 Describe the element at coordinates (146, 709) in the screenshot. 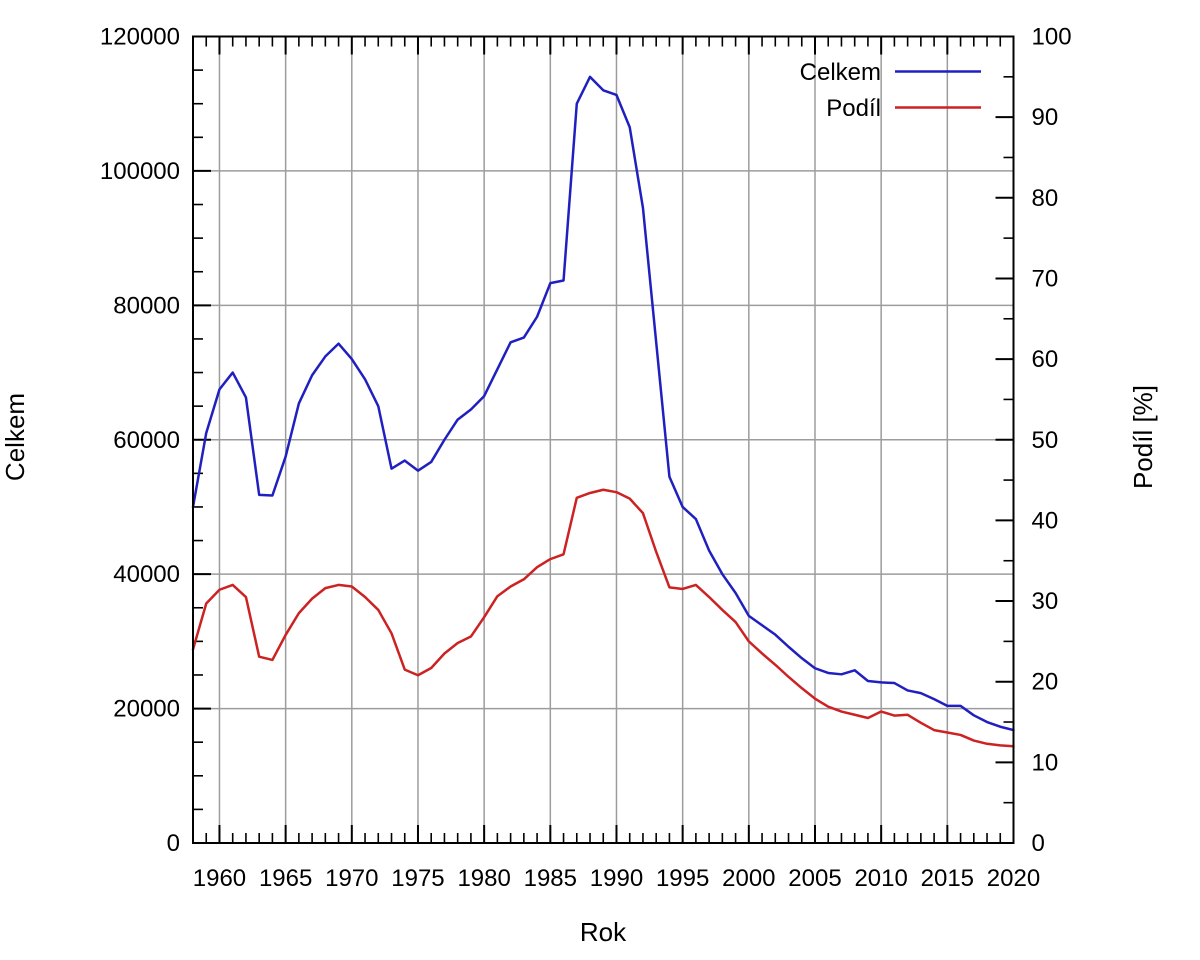

I see `y-left-tick-label: 20000` at that location.